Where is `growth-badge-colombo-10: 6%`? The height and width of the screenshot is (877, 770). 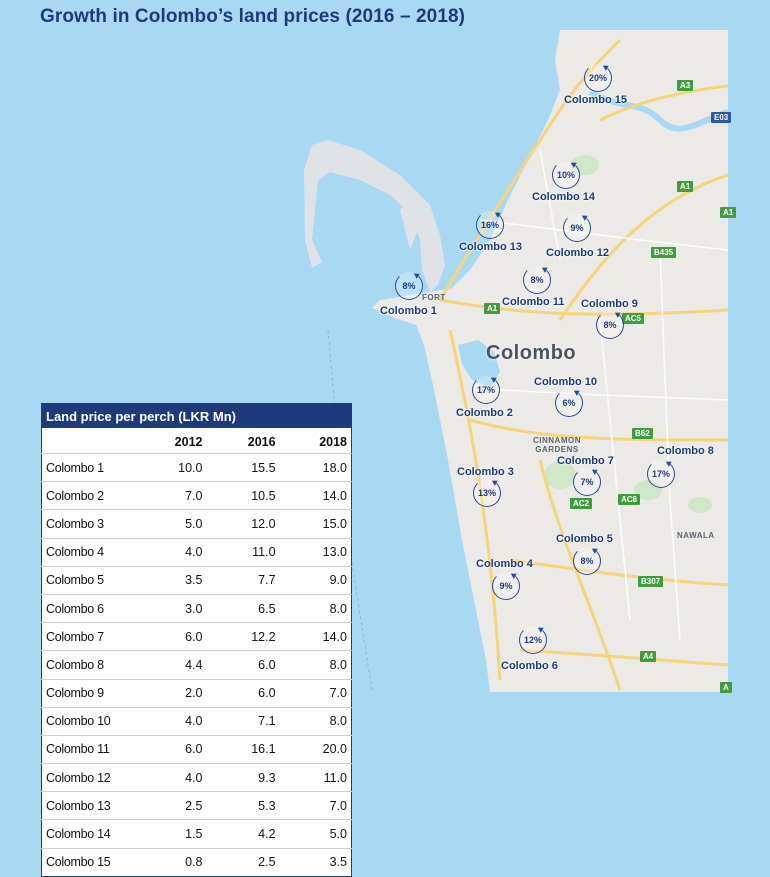 growth-badge-colombo-10: 6% is located at coordinates (569, 403).